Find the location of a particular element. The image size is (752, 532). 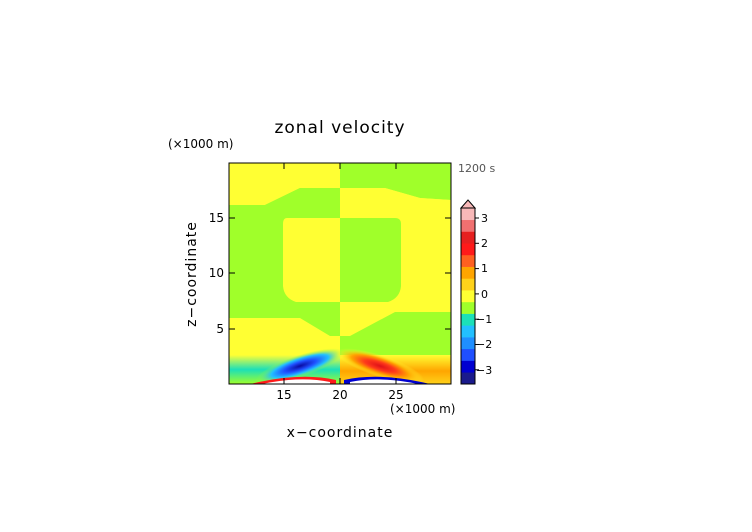

heatmap-field is located at coordinates (340, 273).